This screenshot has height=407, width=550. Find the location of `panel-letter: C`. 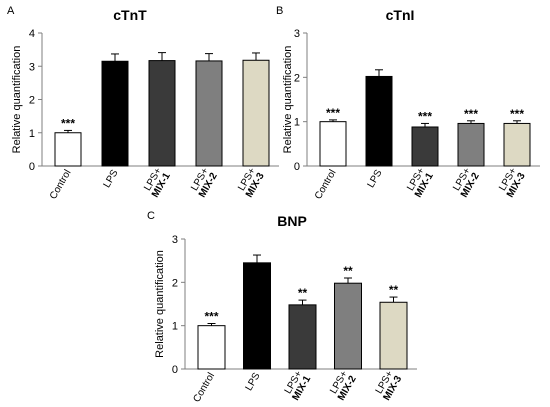

panel-letter: C is located at coordinates (151, 216).